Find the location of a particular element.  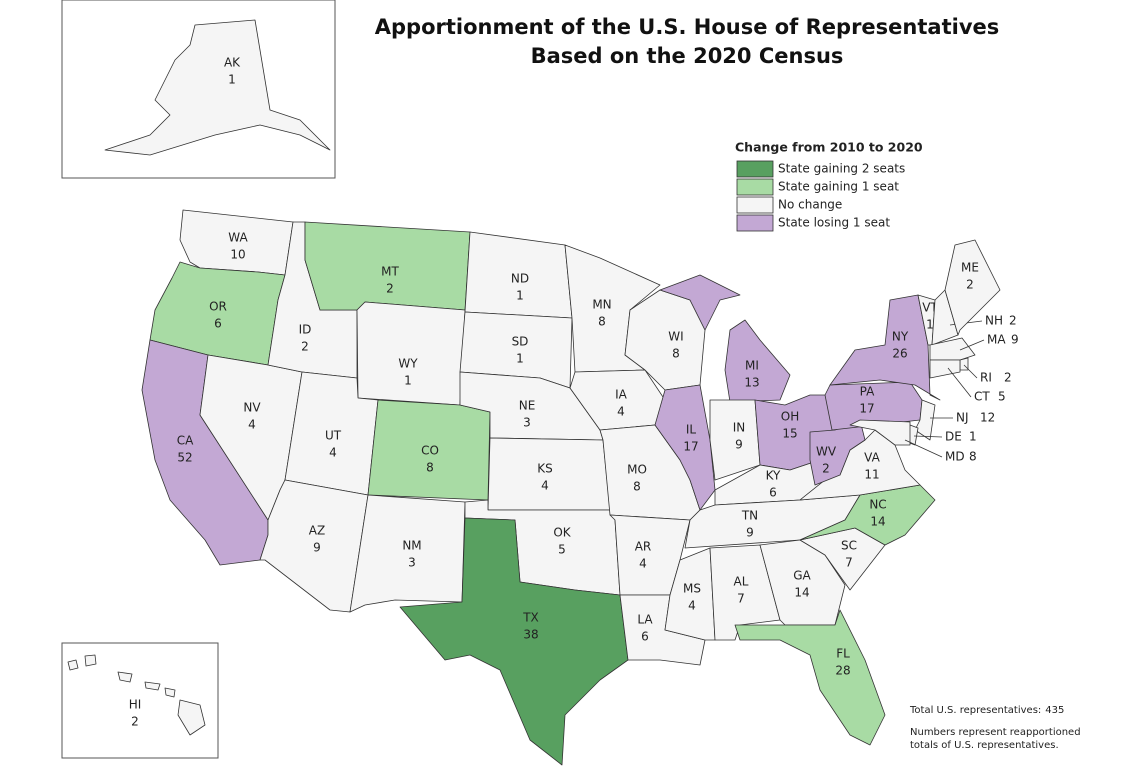

state-abbr: KS is located at coordinates (545, 469).